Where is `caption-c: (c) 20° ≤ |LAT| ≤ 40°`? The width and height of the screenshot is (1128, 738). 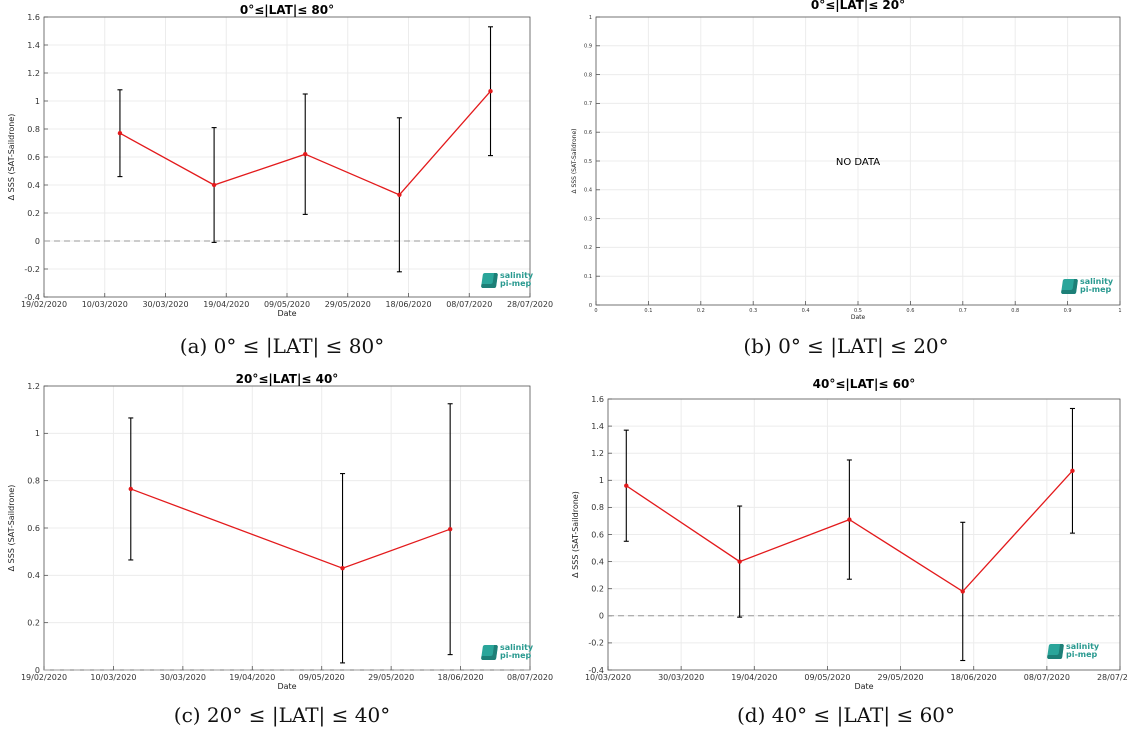
caption-c: (c) 20° ≤ |LAT| ≤ 40° is located at coordinates (282, 715).